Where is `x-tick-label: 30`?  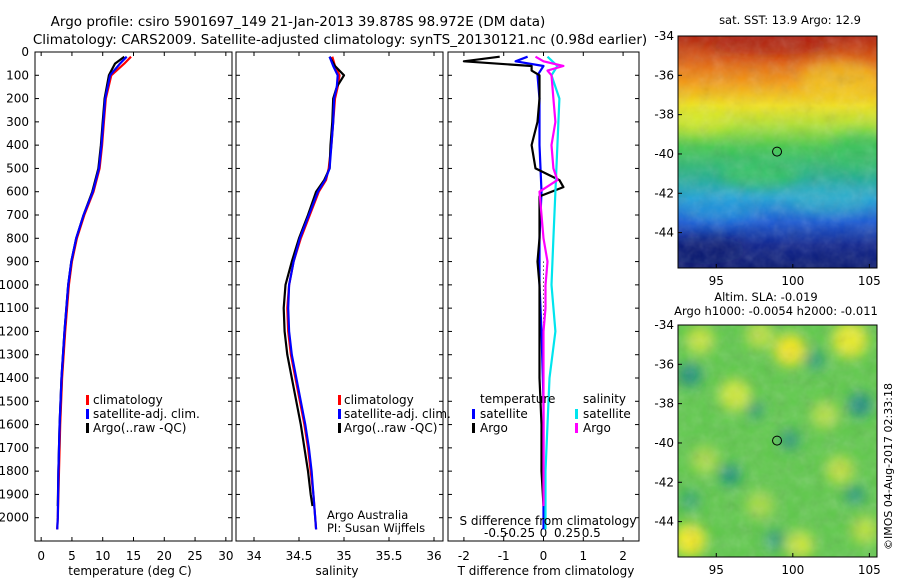
x-tick-label: 30 is located at coordinates (225, 556).